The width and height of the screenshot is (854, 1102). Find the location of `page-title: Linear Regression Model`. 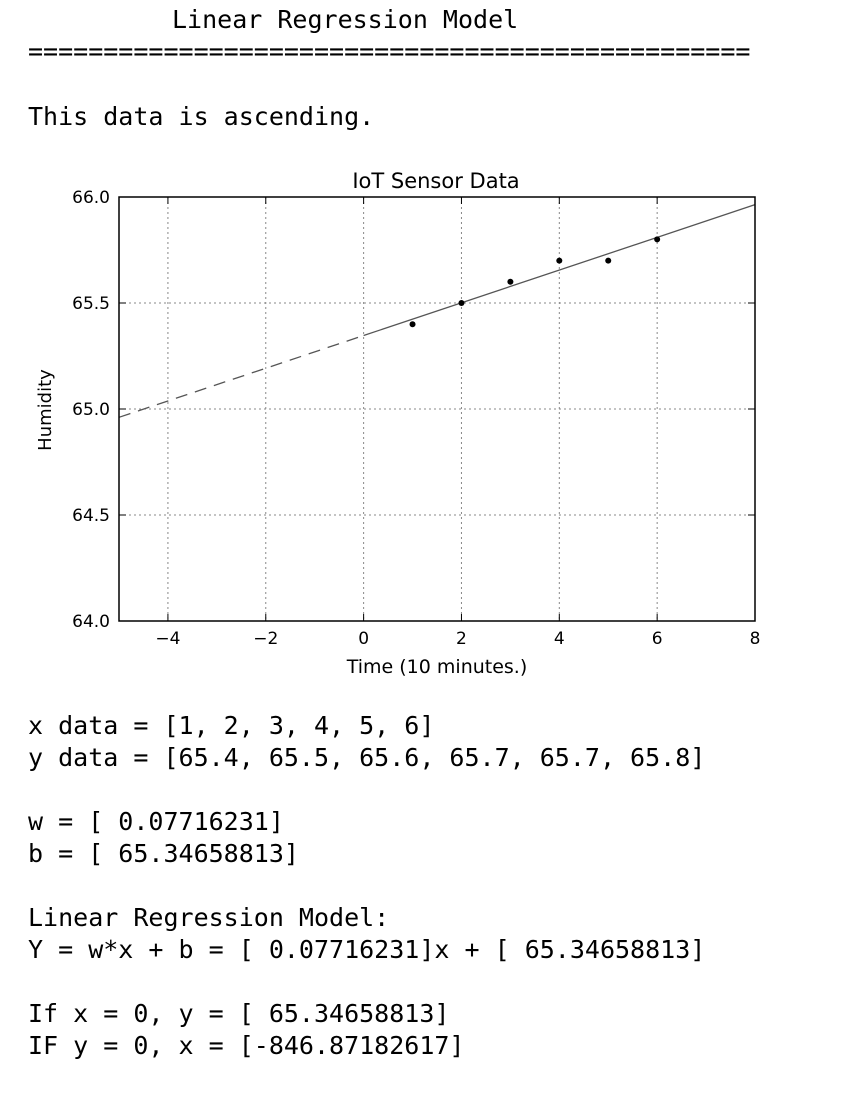

page-title: Linear Regression Model is located at coordinates (345, 19).